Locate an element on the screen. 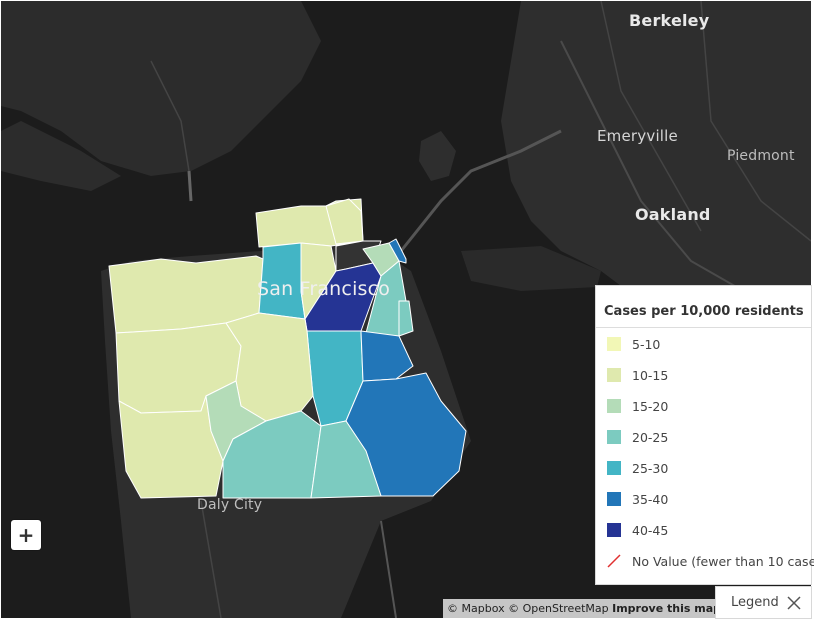  zoom-in-button: + is located at coordinates (26, 535).